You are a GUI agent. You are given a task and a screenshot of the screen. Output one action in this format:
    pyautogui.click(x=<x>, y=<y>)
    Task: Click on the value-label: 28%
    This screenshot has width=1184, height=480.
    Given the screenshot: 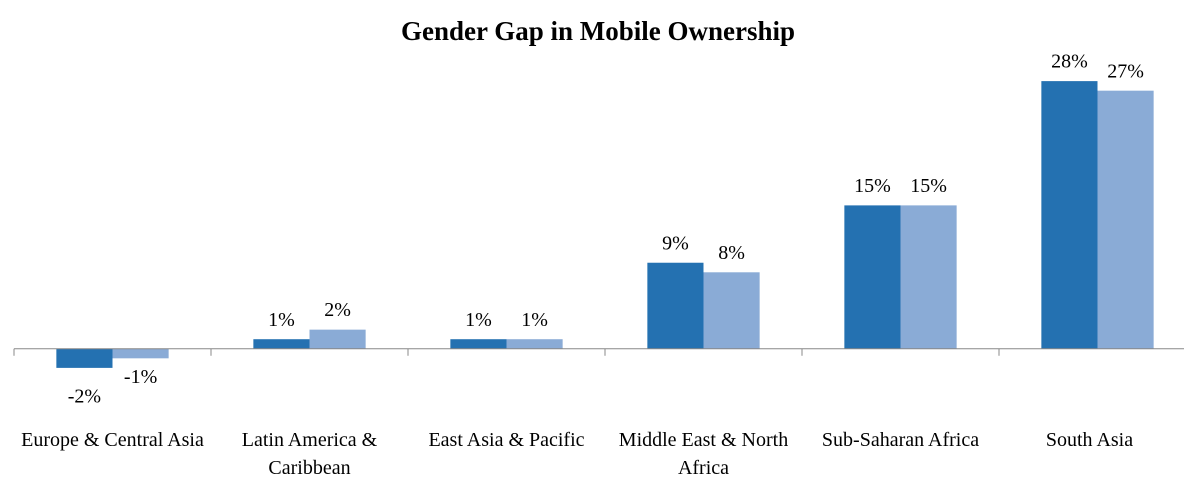 What is the action you would take?
    pyautogui.click(x=1069, y=62)
    